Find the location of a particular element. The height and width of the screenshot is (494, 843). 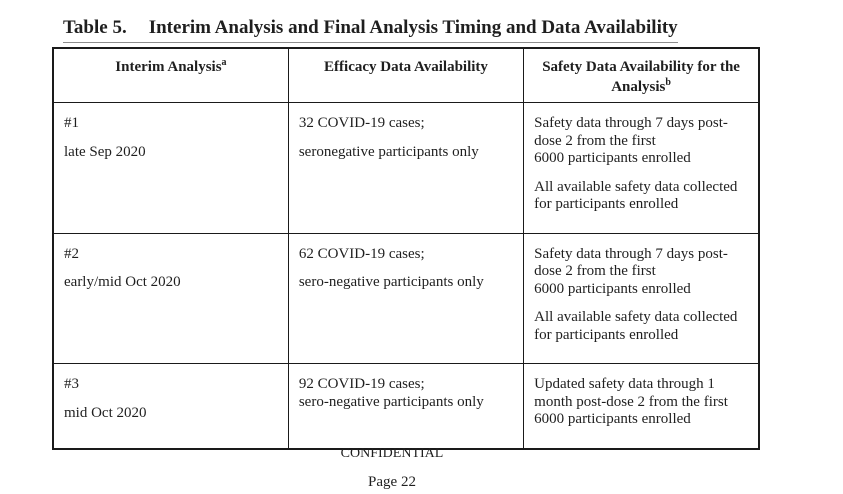

cell-paragraph: mid Oct 2020 is located at coordinates (105, 412).